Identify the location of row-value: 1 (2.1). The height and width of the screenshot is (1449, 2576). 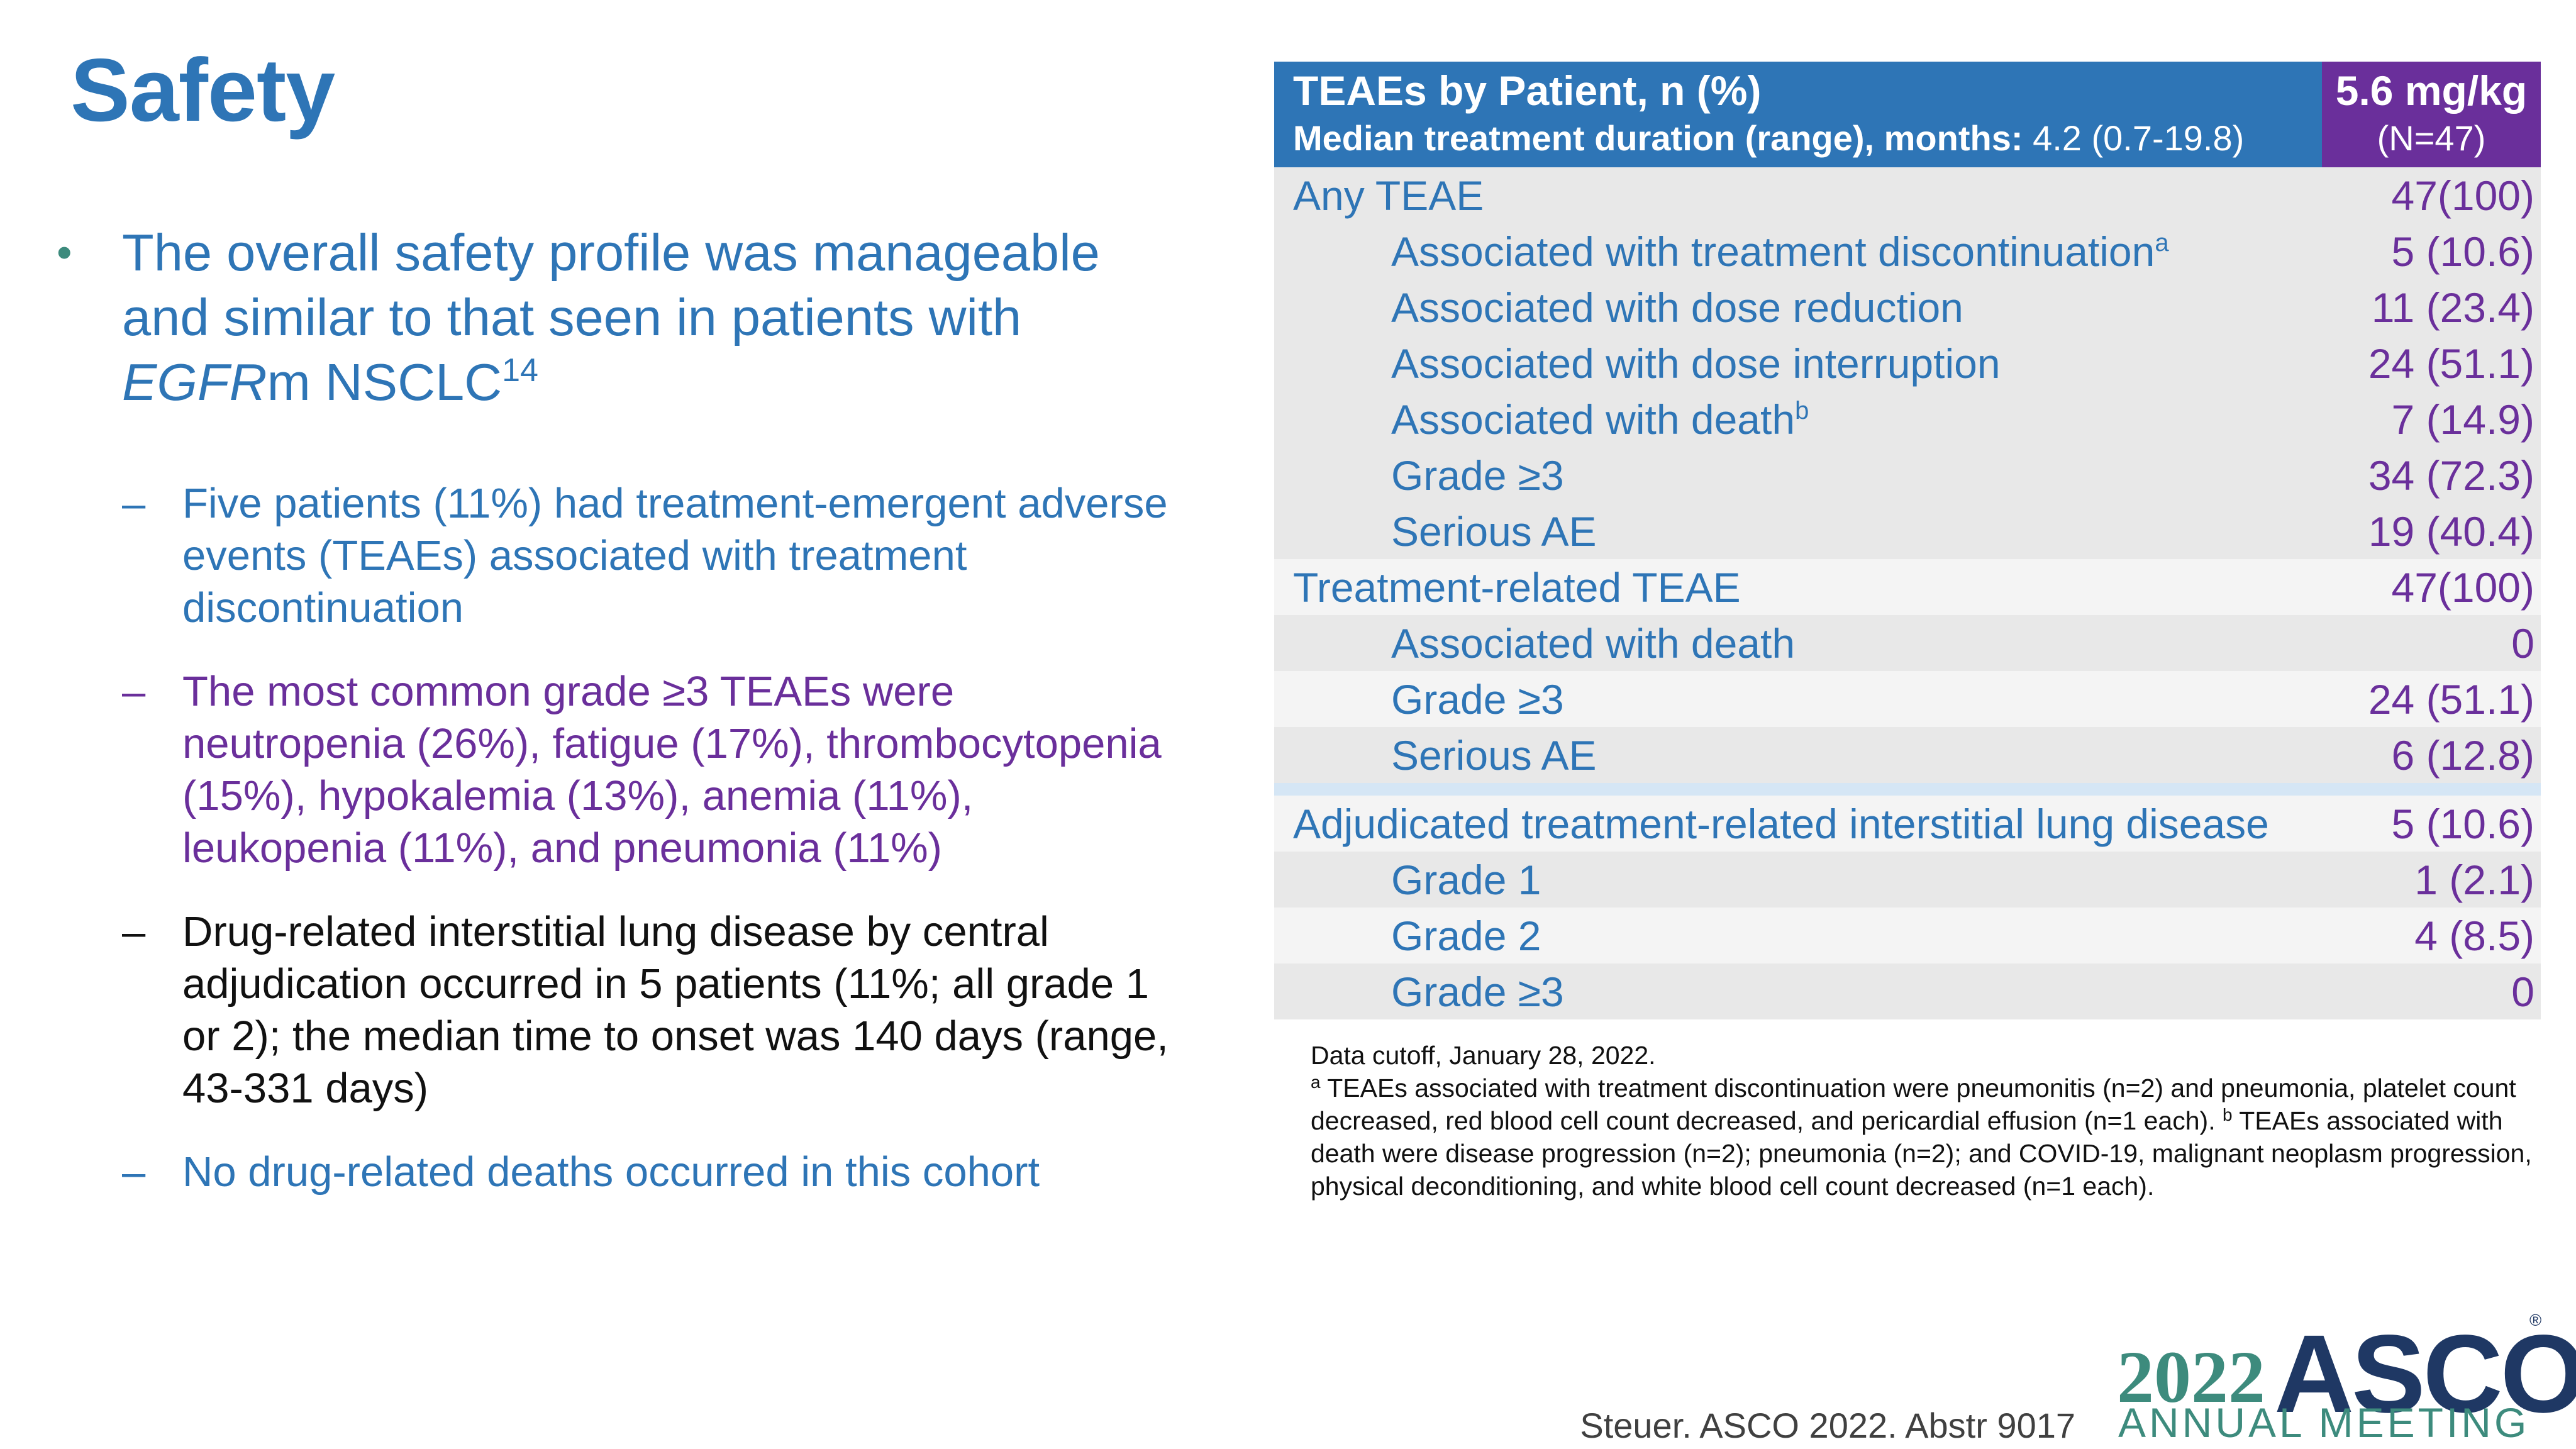
(2474, 879).